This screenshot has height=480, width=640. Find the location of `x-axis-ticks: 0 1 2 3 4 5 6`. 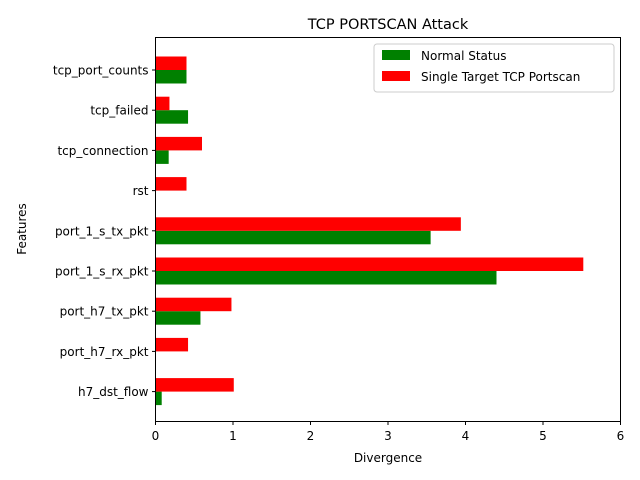

x-axis-ticks: 0 1 2 3 4 5 6 is located at coordinates (388, 432).